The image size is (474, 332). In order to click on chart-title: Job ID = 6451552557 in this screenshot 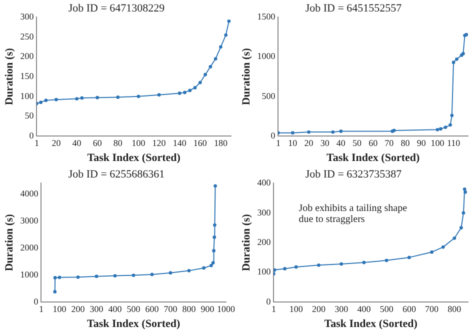, I will do `click(353, 8)`.